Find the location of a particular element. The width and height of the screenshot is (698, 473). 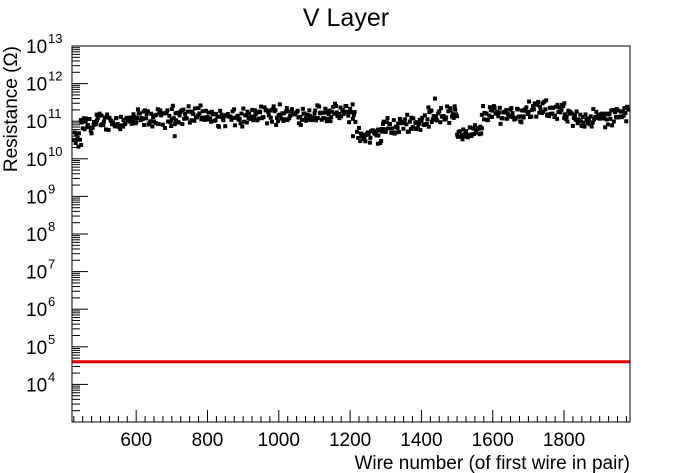

y-tick-label: 10 is located at coordinates (36, 197).